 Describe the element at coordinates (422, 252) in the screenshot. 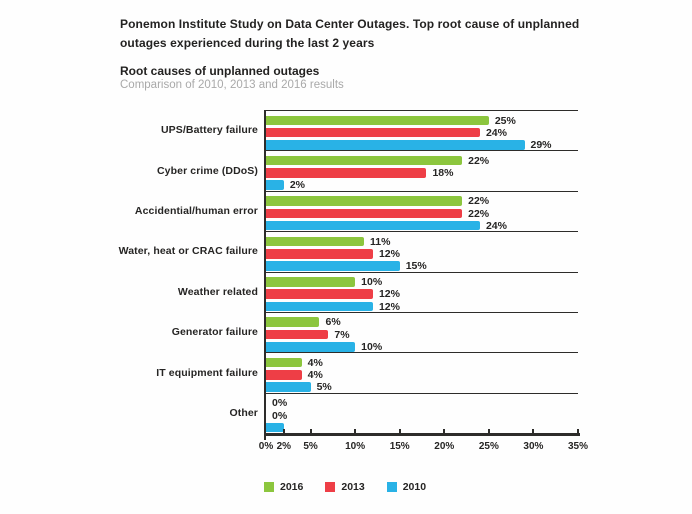

I see `category-group: 11% 12% 15%` at that location.